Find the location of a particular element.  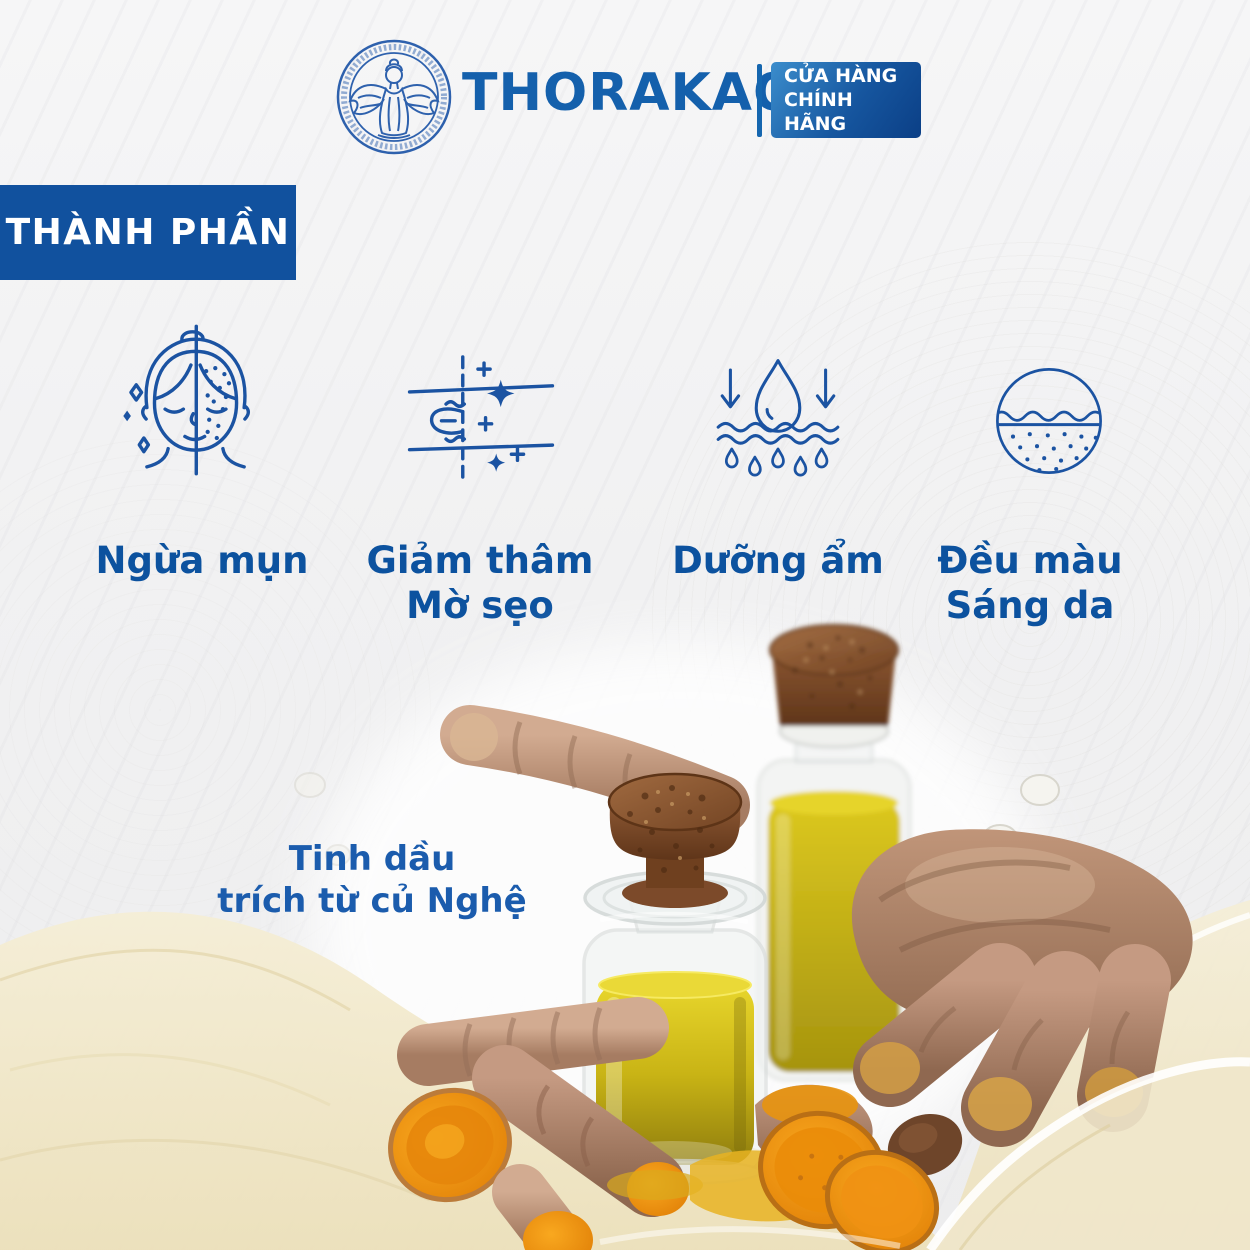

brand-wordmark: THORAKAO is located at coordinates (630, 93).